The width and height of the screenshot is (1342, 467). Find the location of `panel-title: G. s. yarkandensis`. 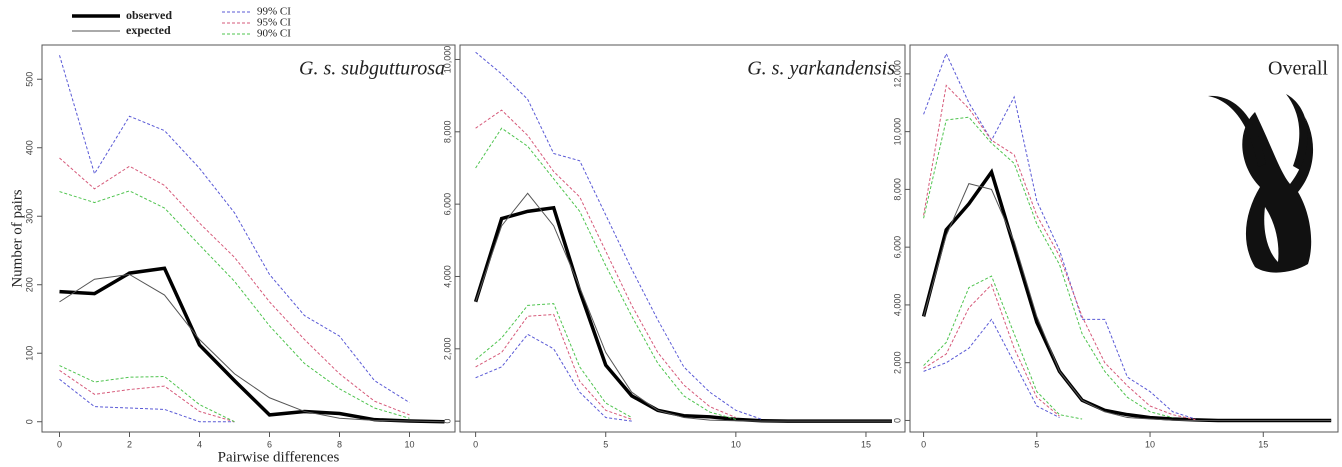

panel-title: G. s. yarkandensis is located at coordinates (821, 69).